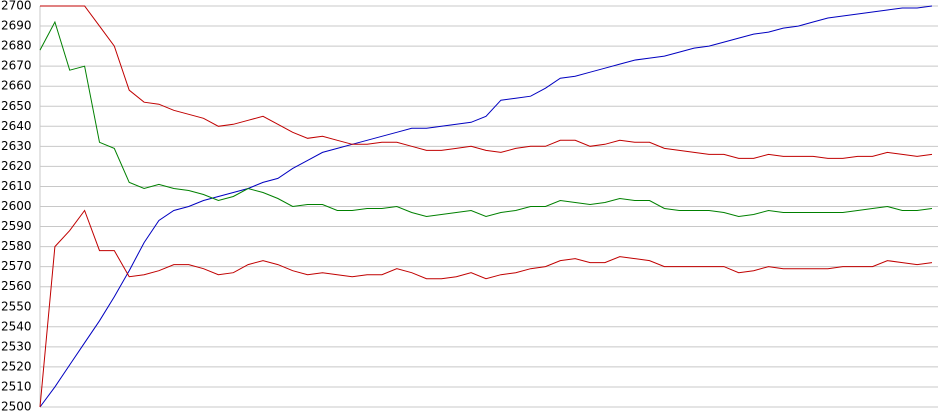 The height and width of the screenshot is (411, 940). What do you see at coordinates (16, 346) in the screenshot?
I see `y-tick-label: 2530` at bounding box center [16, 346].